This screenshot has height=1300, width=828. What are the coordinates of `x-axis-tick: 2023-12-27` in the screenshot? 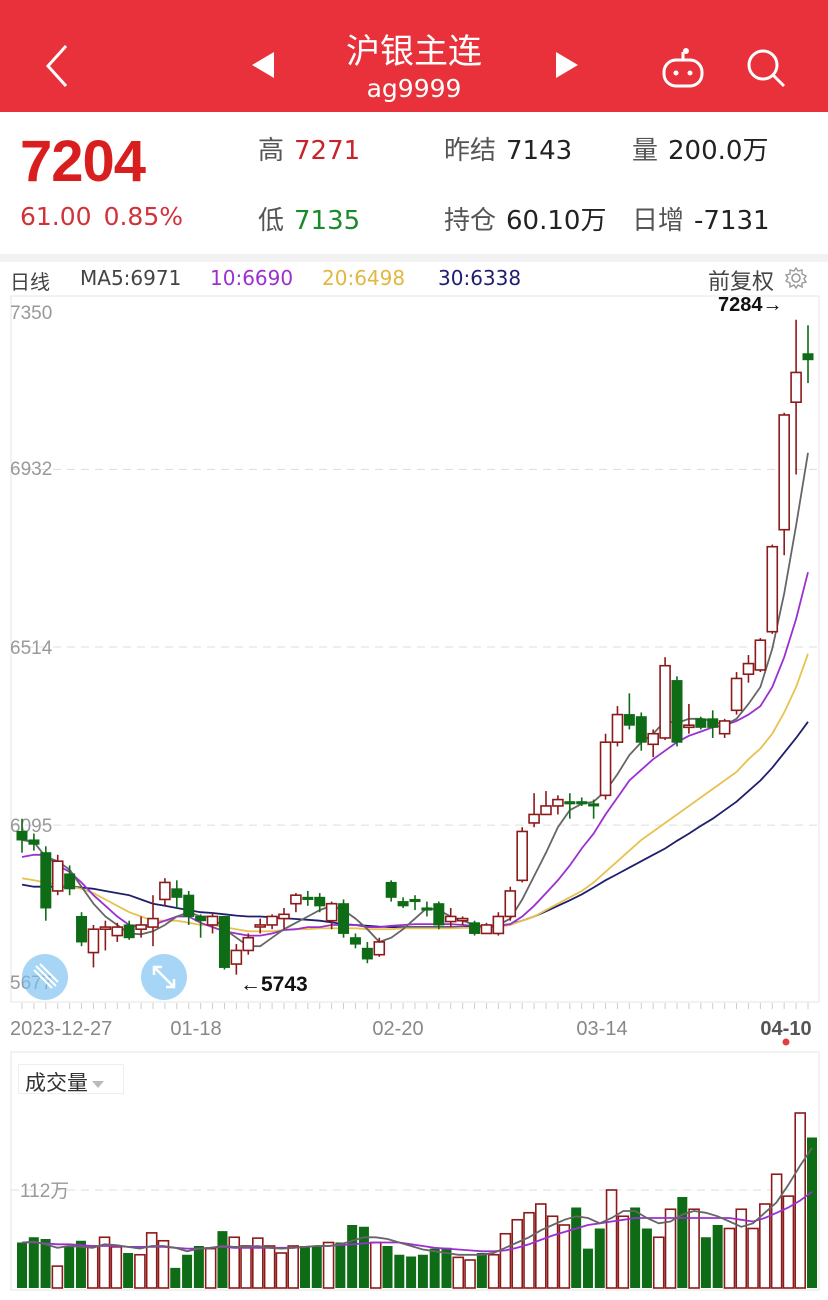 It's located at (61, 1029).